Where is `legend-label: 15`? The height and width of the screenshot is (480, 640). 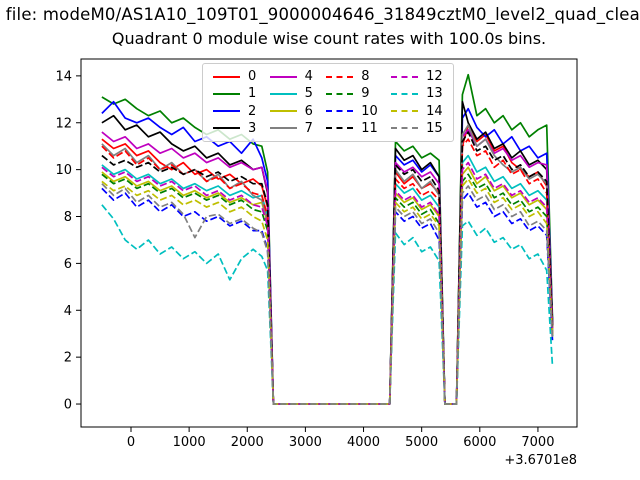
legend-label: 15 is located at coordinates (434, 128).